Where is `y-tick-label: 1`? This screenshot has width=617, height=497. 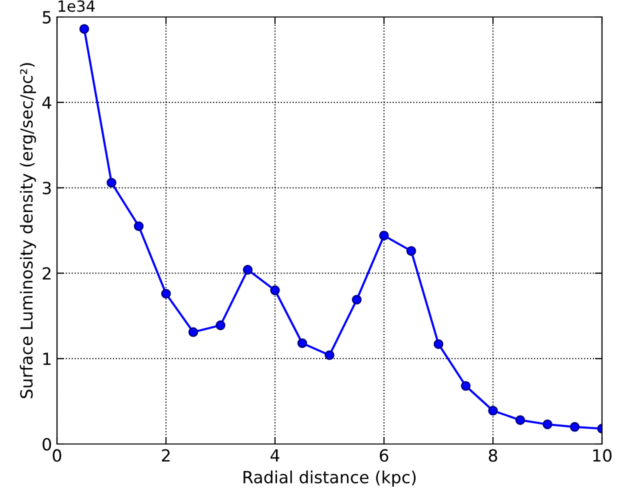
y-tick-label: 1 is located at coordinates (47, 358).